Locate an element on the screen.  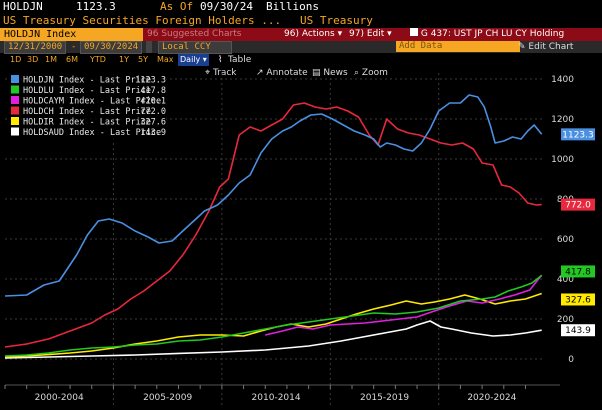
add-data-input: Add Data is located at coordinates (458, 46).